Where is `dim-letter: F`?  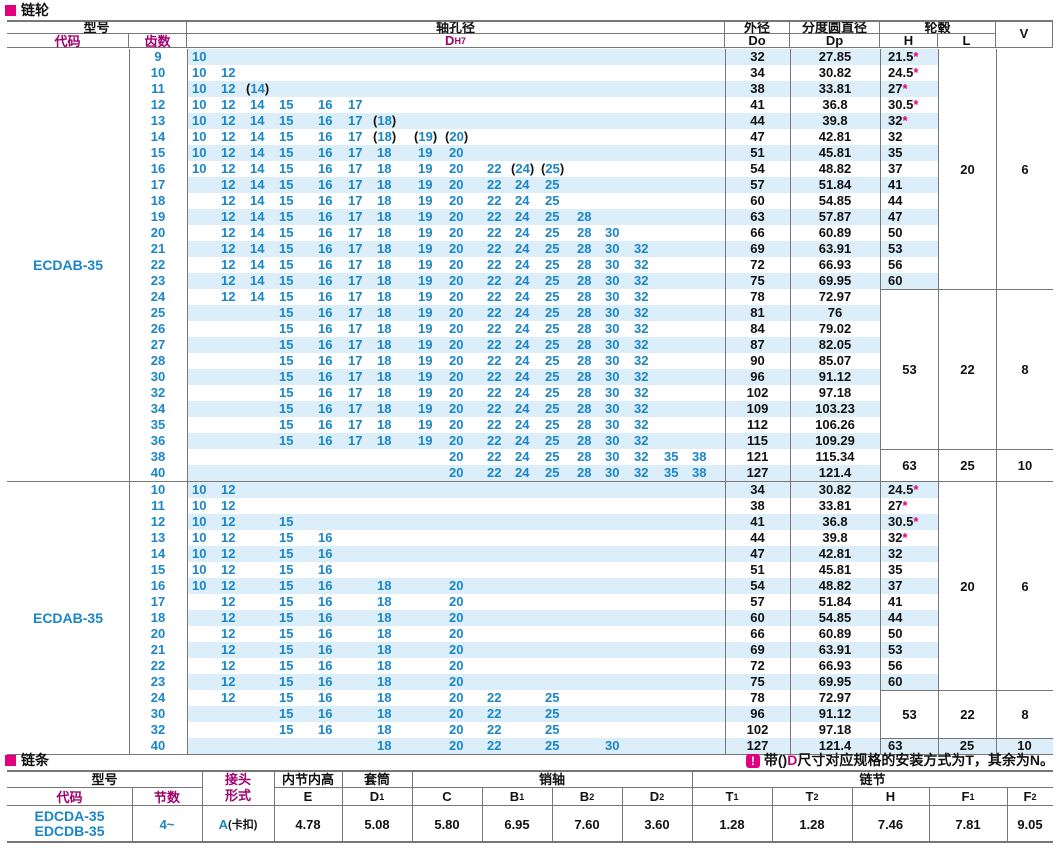 dim-letter: F is located at coordinates (965, 796).